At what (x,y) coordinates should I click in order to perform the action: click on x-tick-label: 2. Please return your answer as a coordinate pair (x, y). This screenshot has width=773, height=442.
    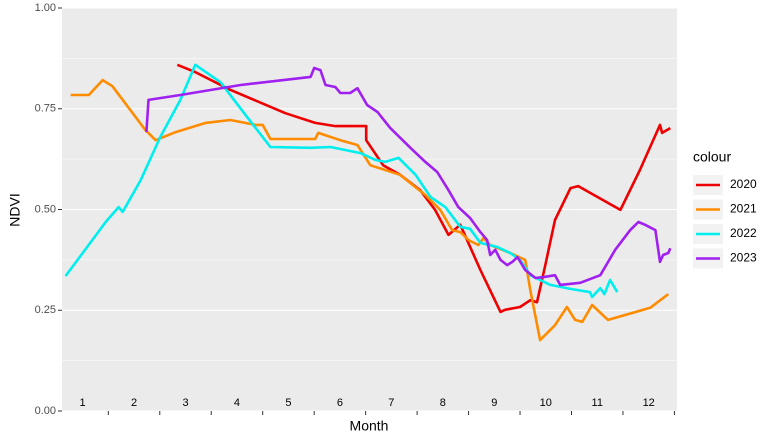
    Looking at the image, I should click on (134, 403).